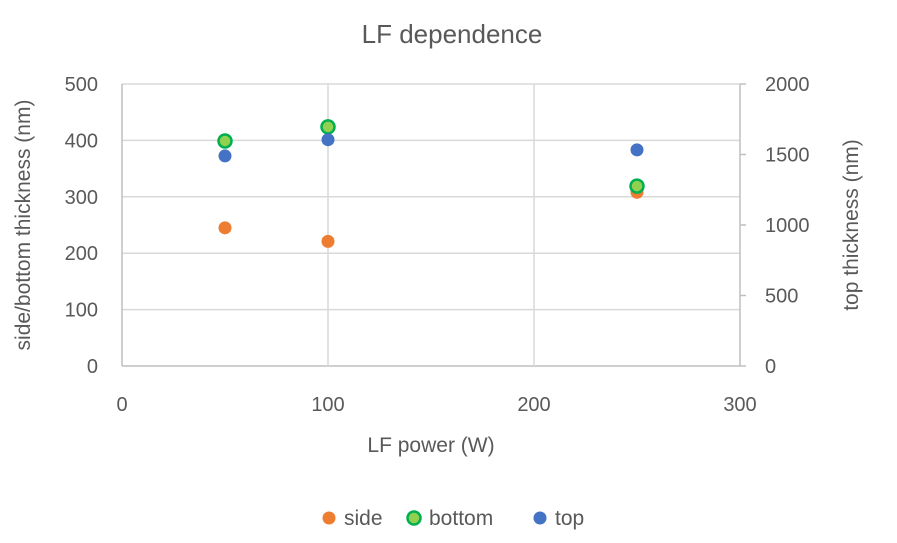 The image size is (897, 543). What do you see at coordinates (363, 518) in the screenshot?
I see `legend-label-side: side` at bounding box center [363, 518].